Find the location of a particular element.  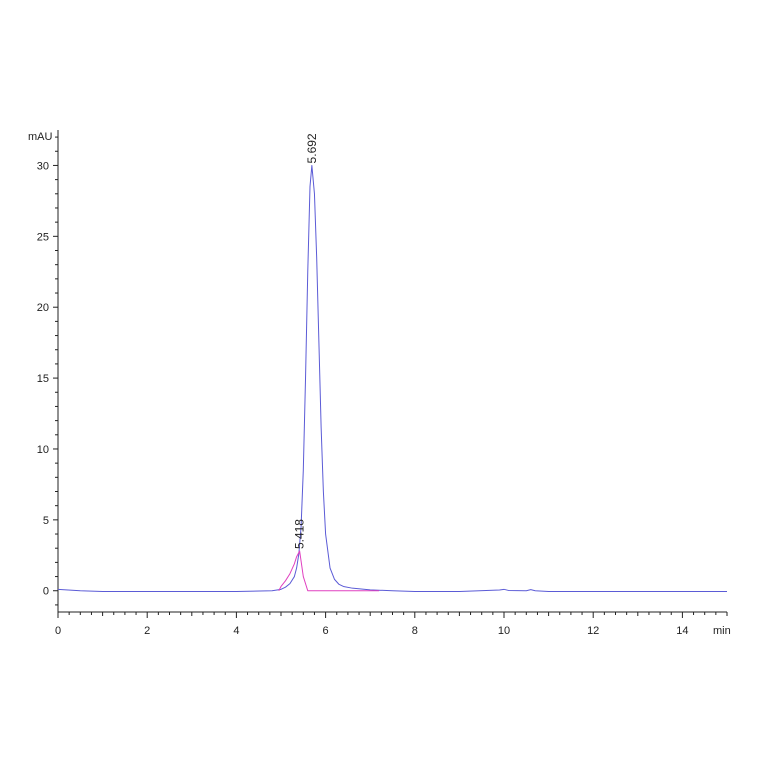

y-tick-label: 10 is located at coordinates (43, 450).